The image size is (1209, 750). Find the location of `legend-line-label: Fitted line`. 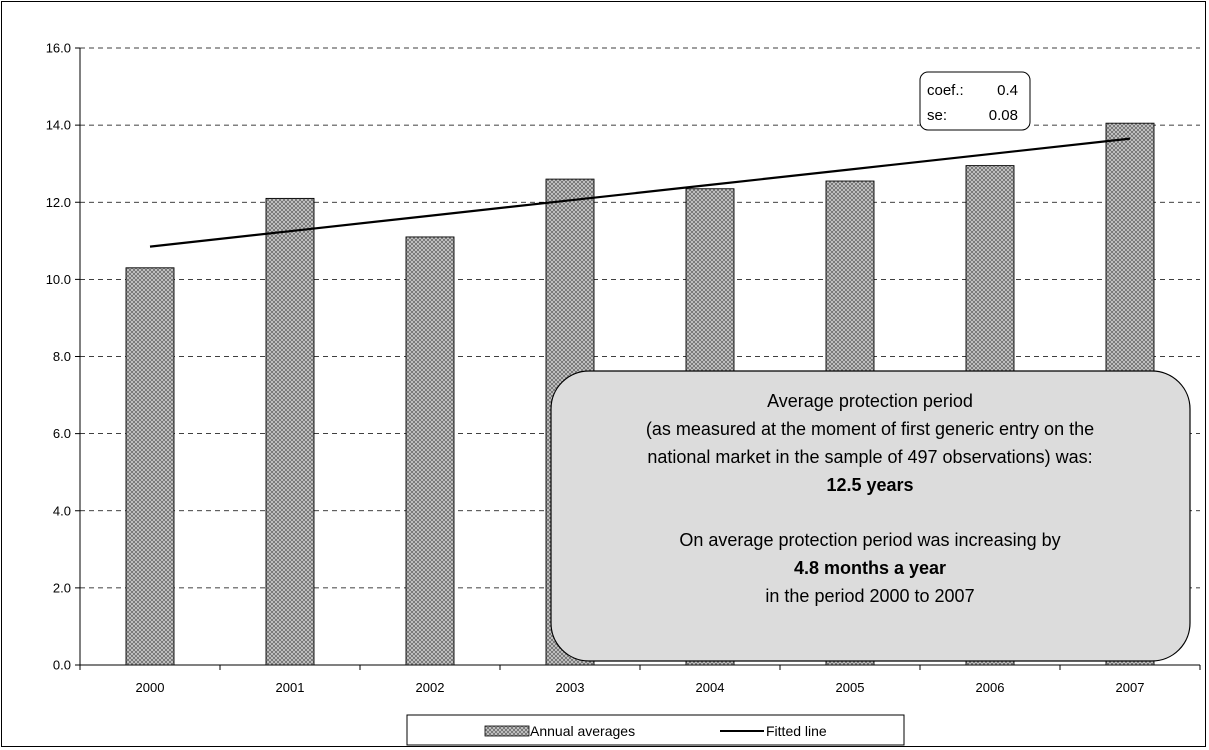

legend-line-label: Fitted line is located at coordinates (796, 731).